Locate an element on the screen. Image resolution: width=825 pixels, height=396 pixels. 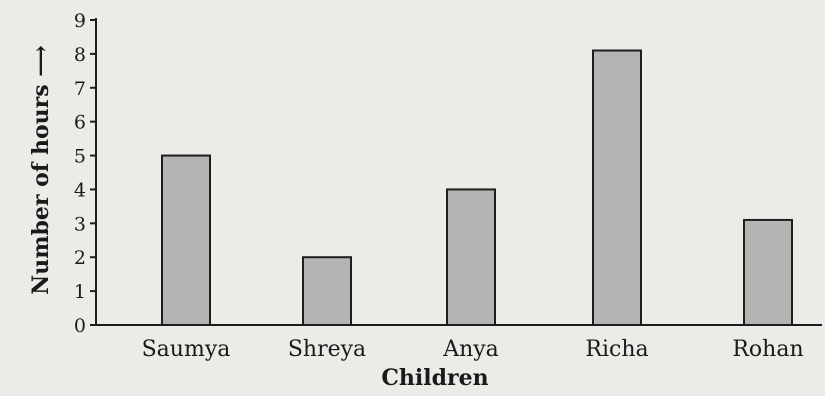
y-tick-label: 1 is located at coordinates (80, 292).